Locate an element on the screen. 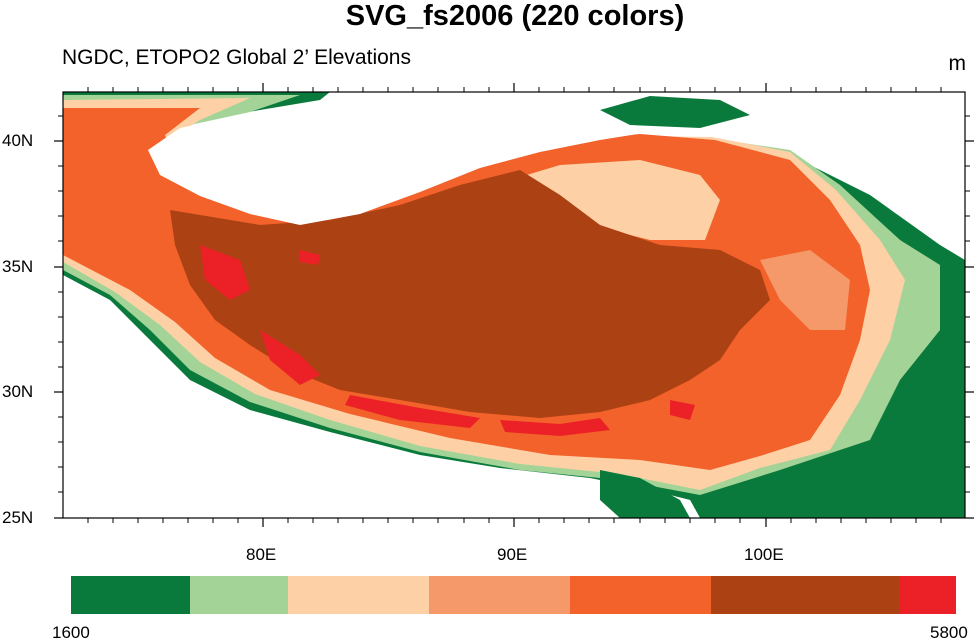  map-subtitle: NGDC, ETOPO2 Global 2’ Elevations is located at coordinates (236, 57).